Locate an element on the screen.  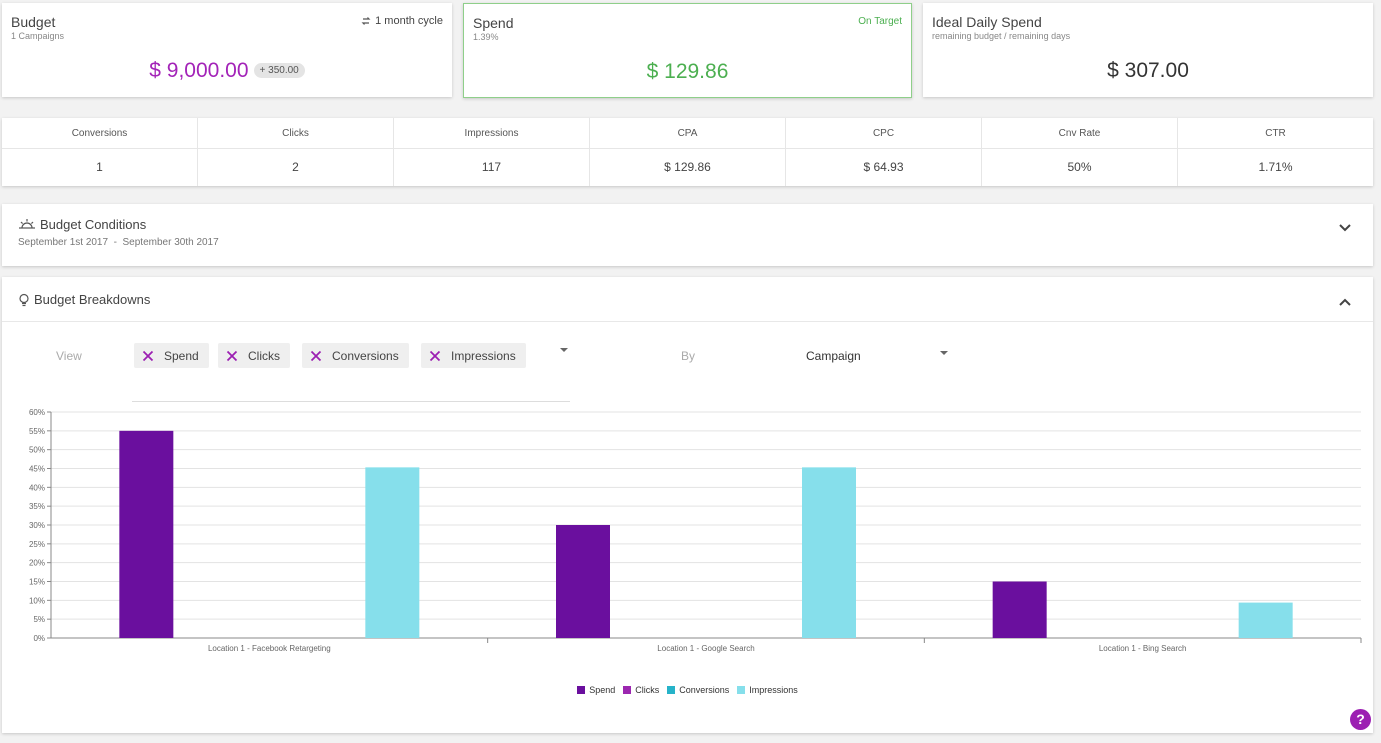
stat-value: 1.71% is located at coordinates (1275, 167).